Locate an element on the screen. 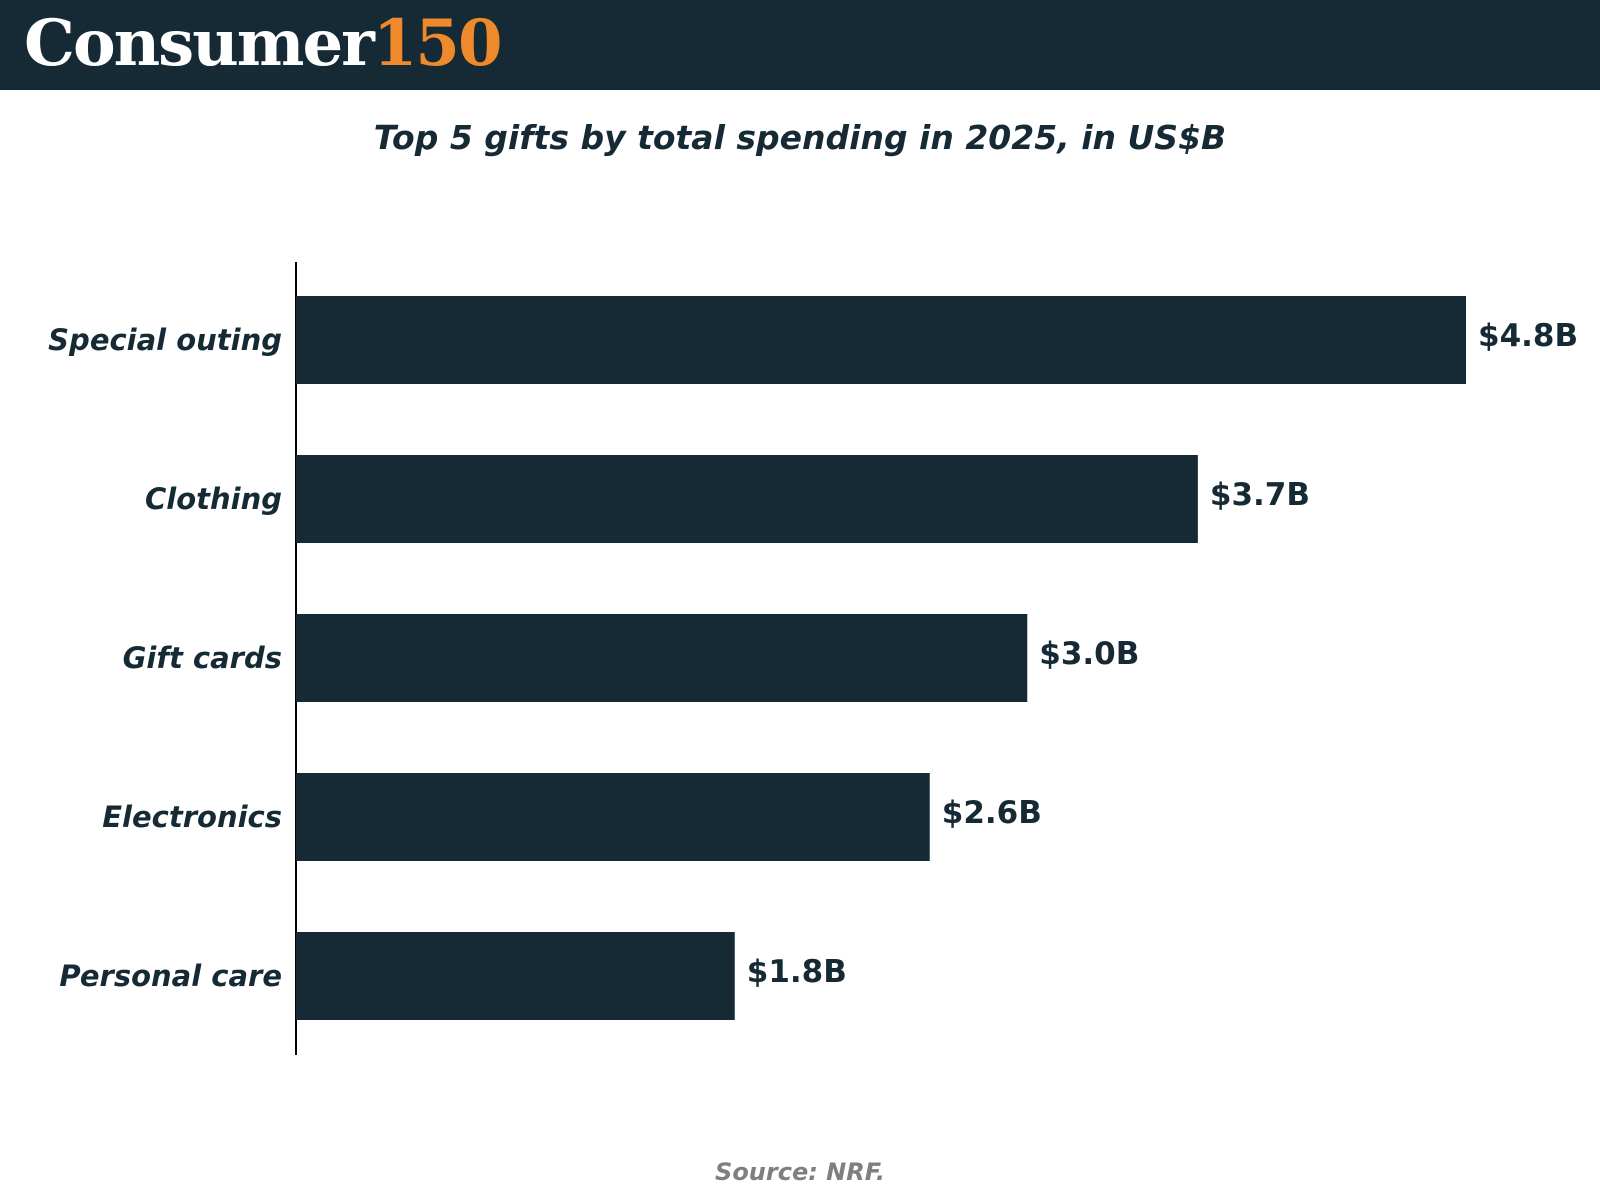 The image size is (1600, 1200). value-label-gift-cards: $3.0B is located at coordinates (1089, 654).